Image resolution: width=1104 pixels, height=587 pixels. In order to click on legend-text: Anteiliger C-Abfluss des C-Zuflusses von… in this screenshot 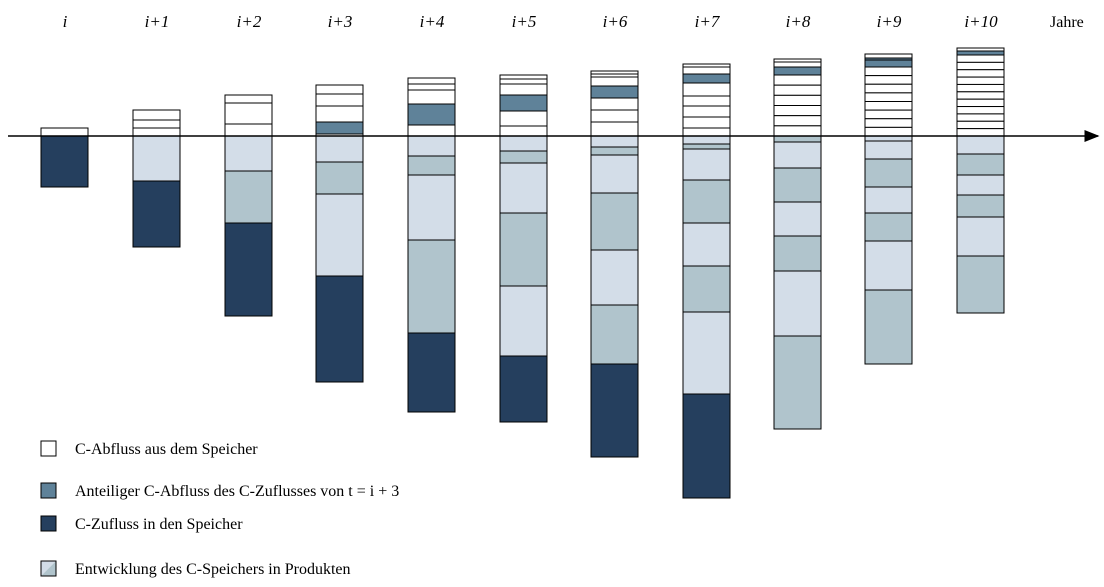, I will do `click(237, 491)`.